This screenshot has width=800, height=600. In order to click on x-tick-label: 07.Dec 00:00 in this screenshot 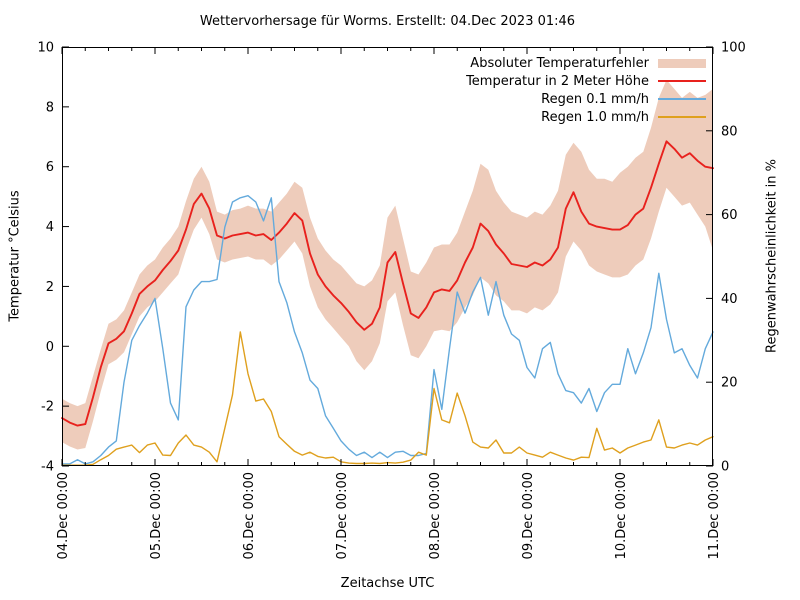, I will do `click(342, 515)`.